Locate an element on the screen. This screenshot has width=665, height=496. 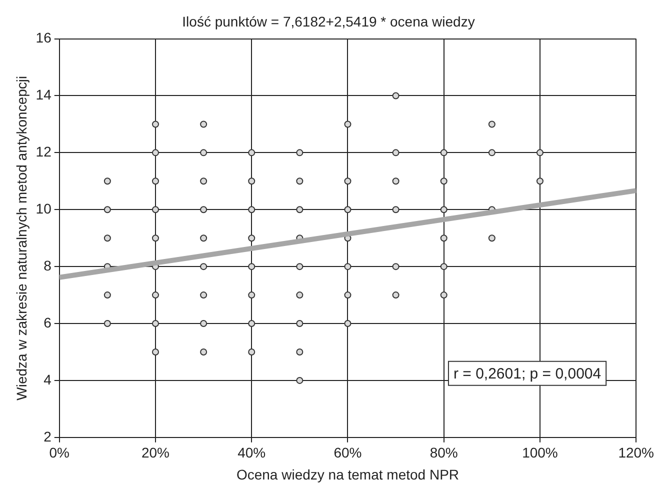
chart-title: Ilość punktów = 7,6182+2,5419 * ocena wiedzy is located at coordinates (328, 21).